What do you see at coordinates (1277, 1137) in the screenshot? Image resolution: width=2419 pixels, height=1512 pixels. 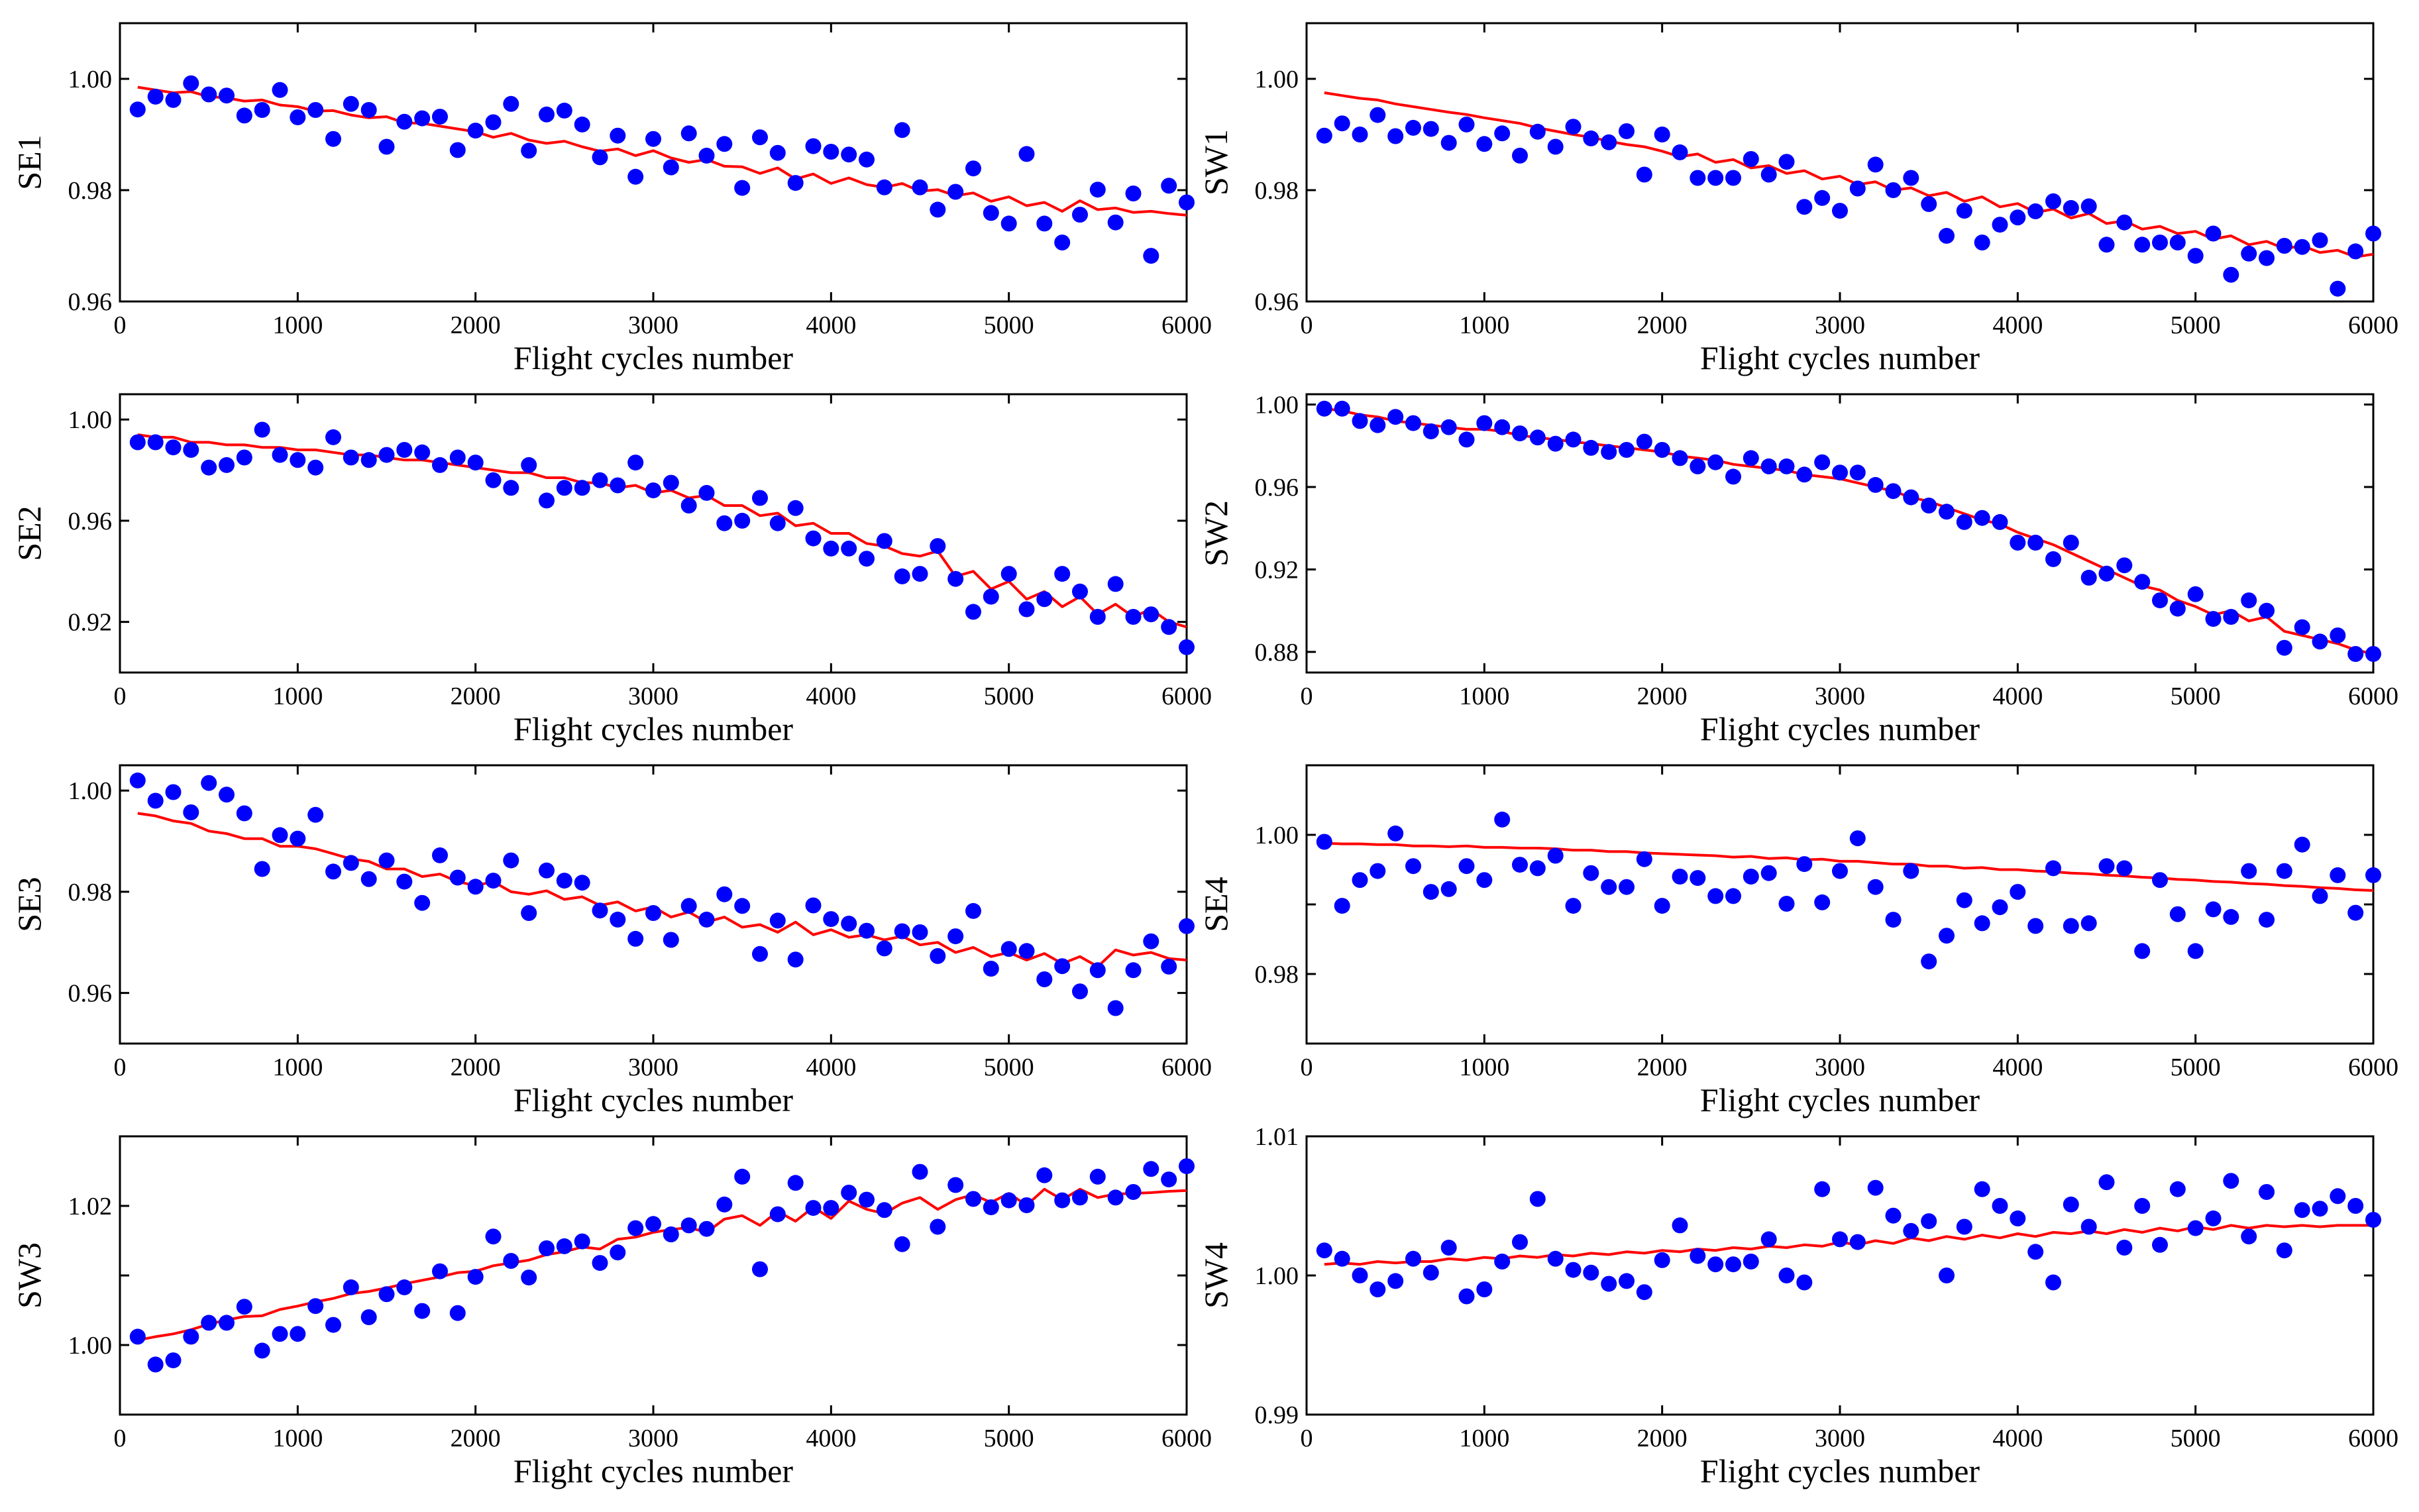 I see `y-tick-label: 1.01` at bounding box center [1277, 1137].